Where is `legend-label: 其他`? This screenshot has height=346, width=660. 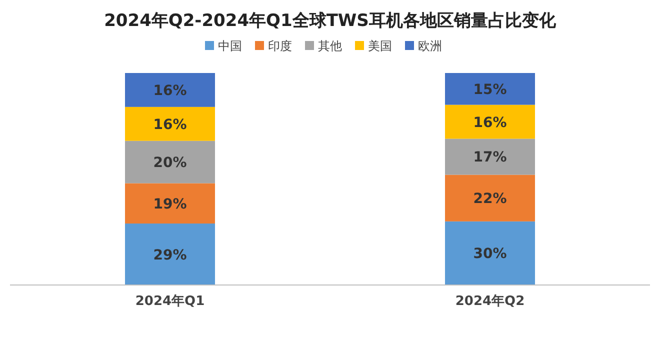 legend-label: 其他 is located at coordinates (330, 46).